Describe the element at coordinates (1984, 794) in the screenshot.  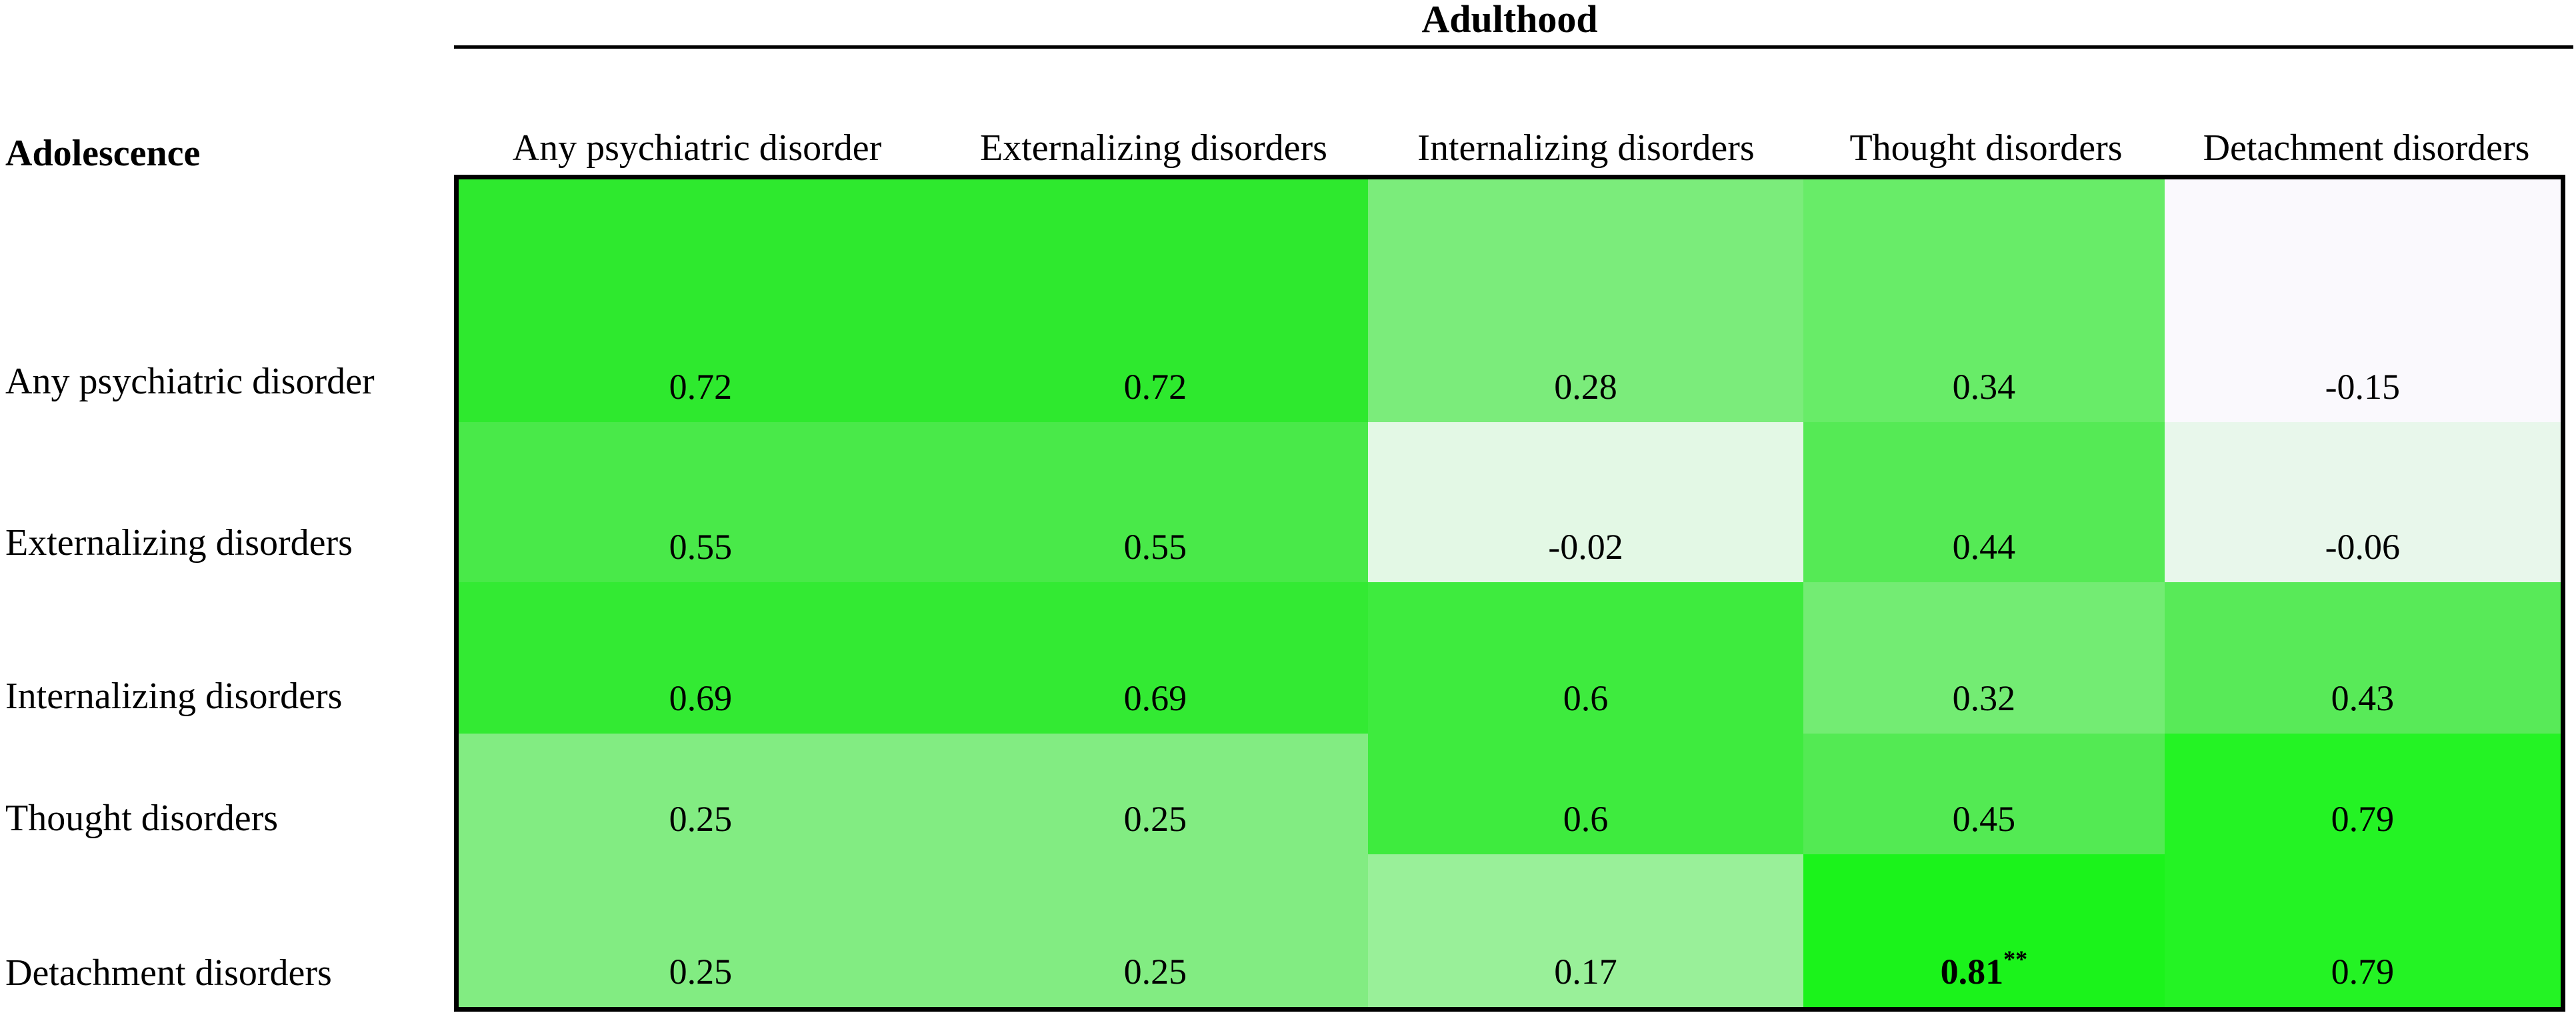
I see `heatmap-cell: 0.45` at that location.